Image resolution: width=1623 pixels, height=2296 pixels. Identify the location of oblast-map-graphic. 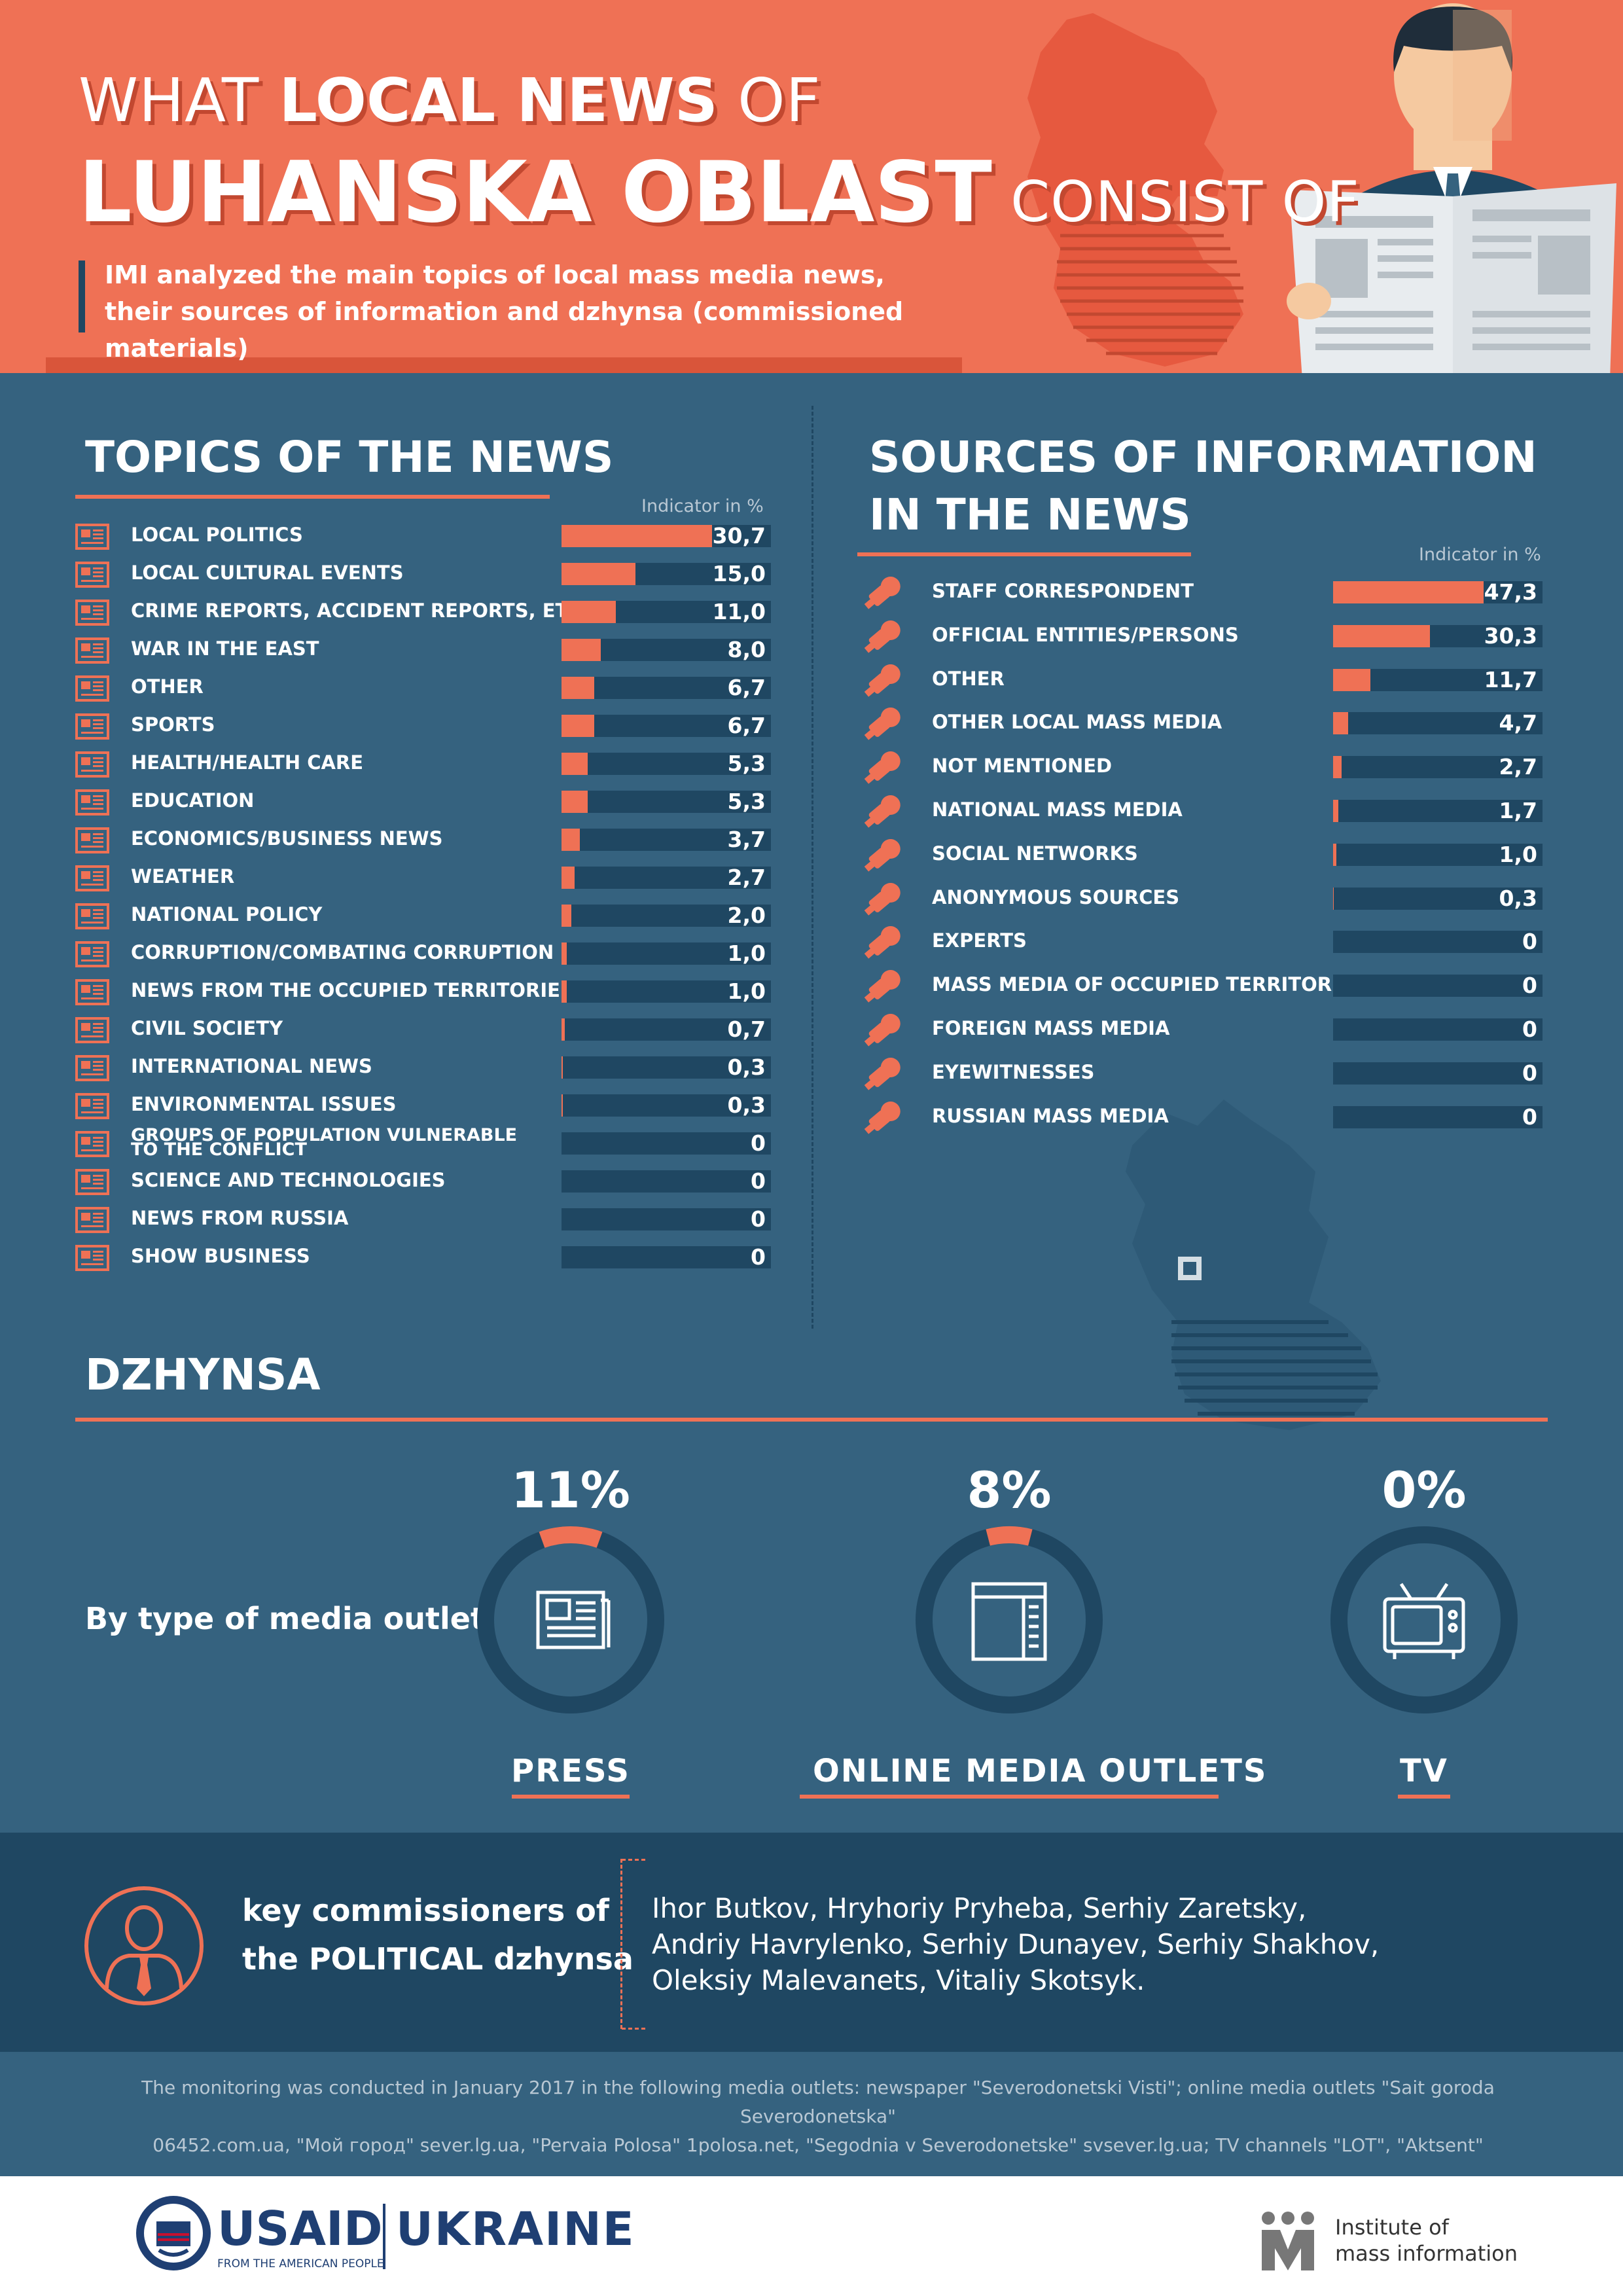
(1135, 190).